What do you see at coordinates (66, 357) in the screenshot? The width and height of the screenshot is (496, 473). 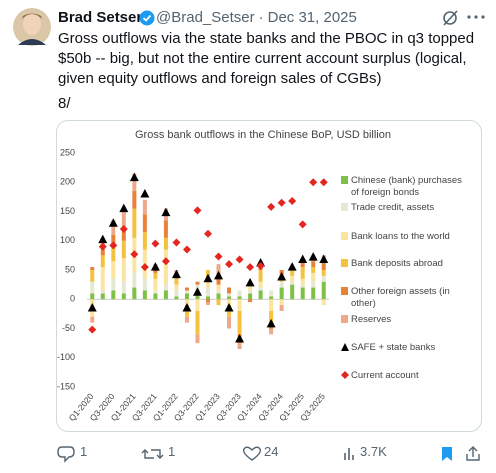 I see `y-tick-label: -100` at bounding box center [66, 357].